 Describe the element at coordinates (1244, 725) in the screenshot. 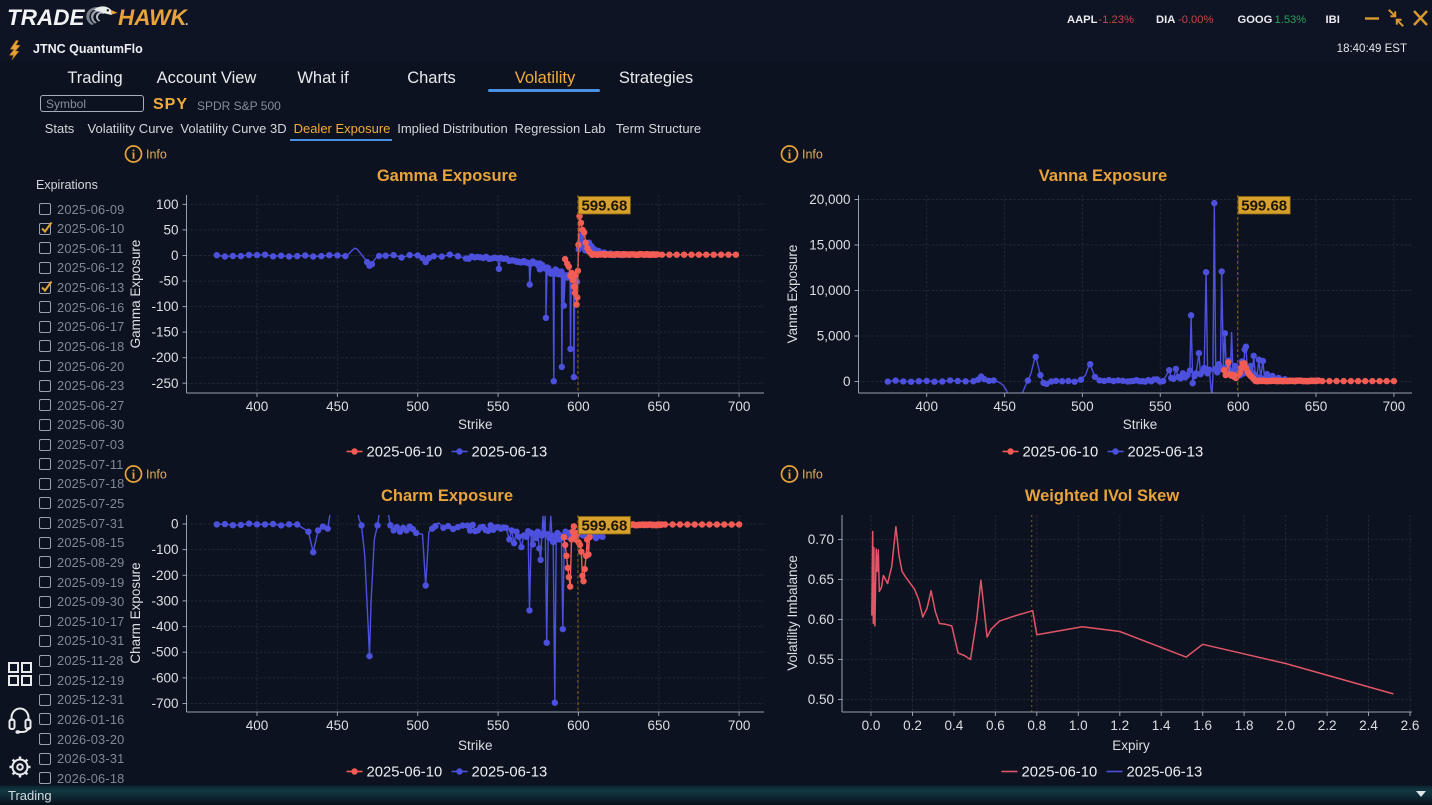

I see `svg-text: 1.8` at that location.